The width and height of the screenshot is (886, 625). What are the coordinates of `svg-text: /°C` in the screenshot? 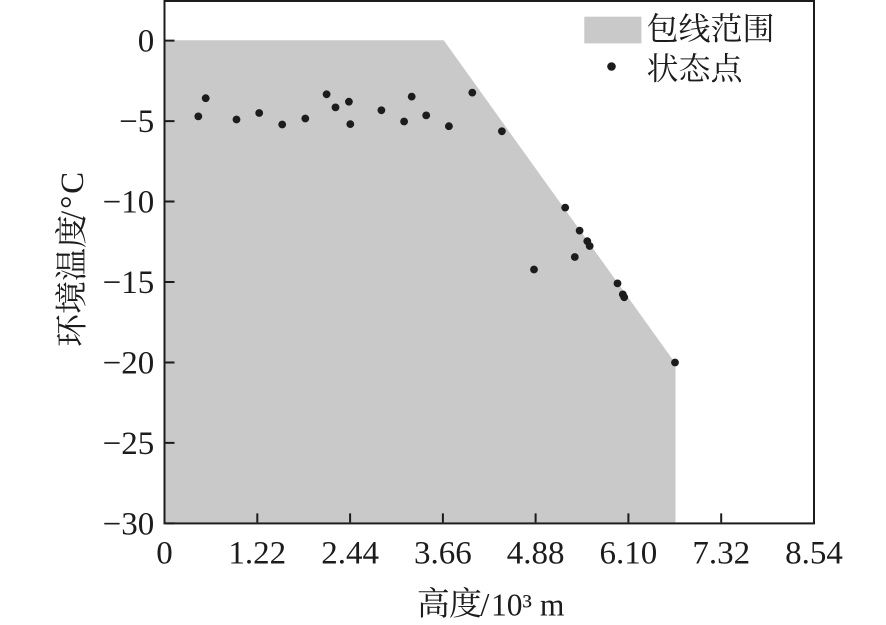 It's located at (73, 195).